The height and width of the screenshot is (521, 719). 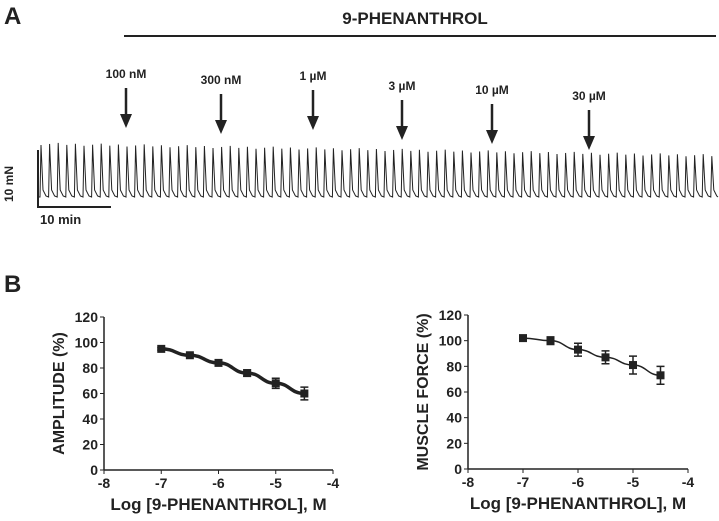 What do you see at coordinates (12, 284) in the screenshot?
I see `panel-b-label: B` at bounding box center [12, 284].